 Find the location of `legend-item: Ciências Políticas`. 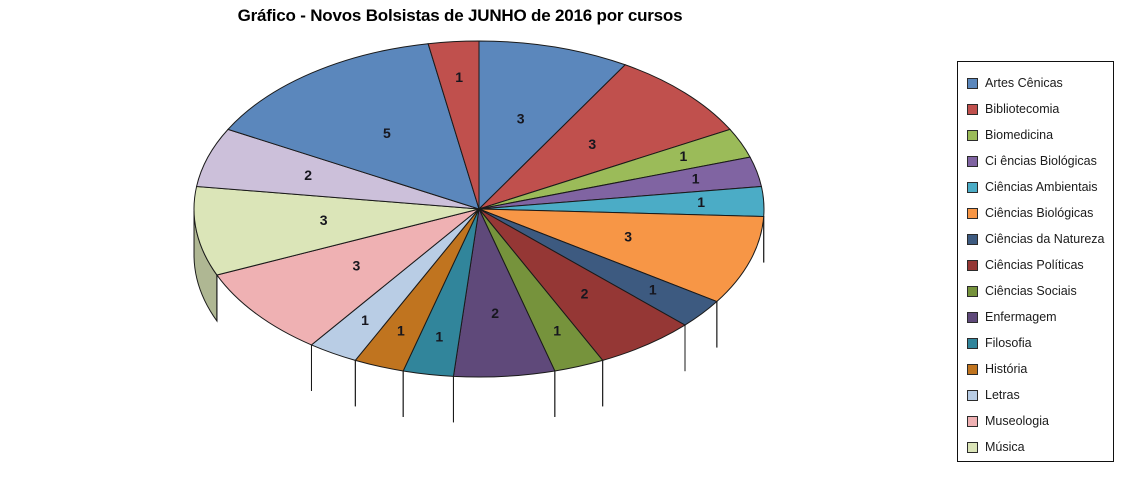

legend-item: Ciências Políticas is located at coordinates (1040, 265).